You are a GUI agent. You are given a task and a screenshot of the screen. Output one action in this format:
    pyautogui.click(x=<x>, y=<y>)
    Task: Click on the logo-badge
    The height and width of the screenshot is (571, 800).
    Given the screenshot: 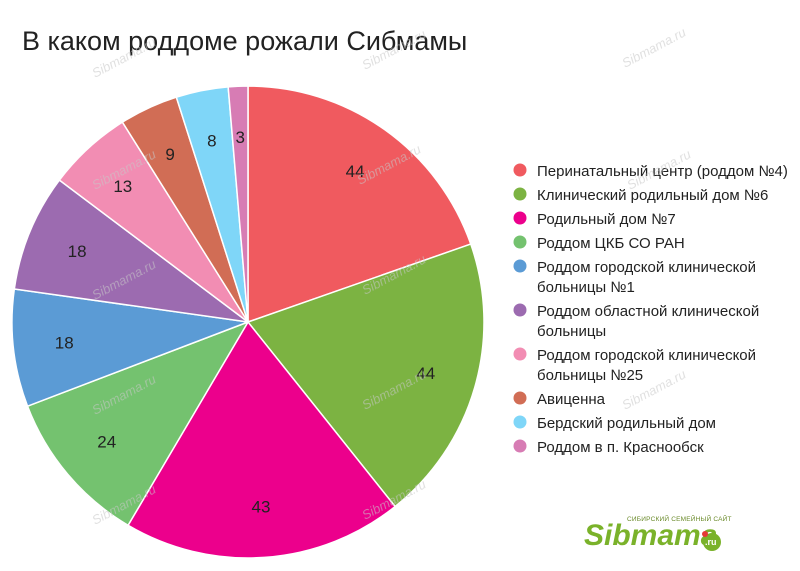 What is the action you would take?
    pyautogui.click(x=712, y=542)
    